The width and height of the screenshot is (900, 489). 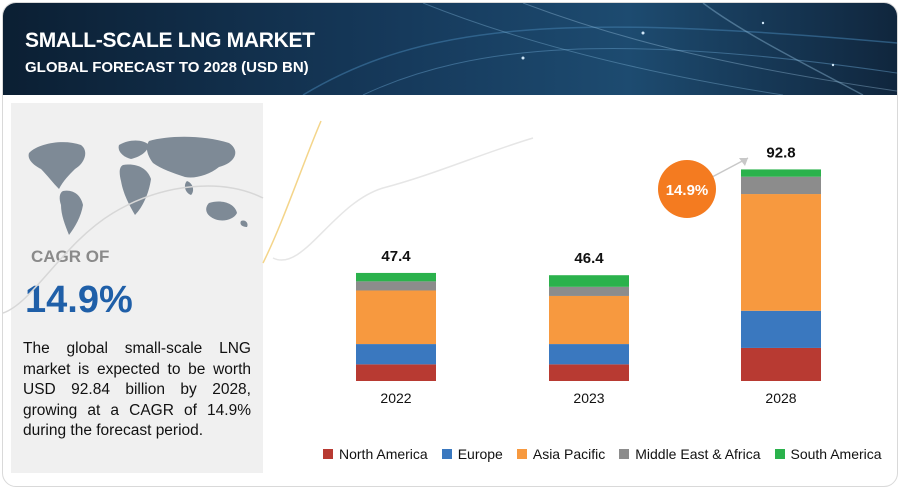 I want to click on x-tick-labels-group: 2022 2023 2028, so click(x=588, y=398).